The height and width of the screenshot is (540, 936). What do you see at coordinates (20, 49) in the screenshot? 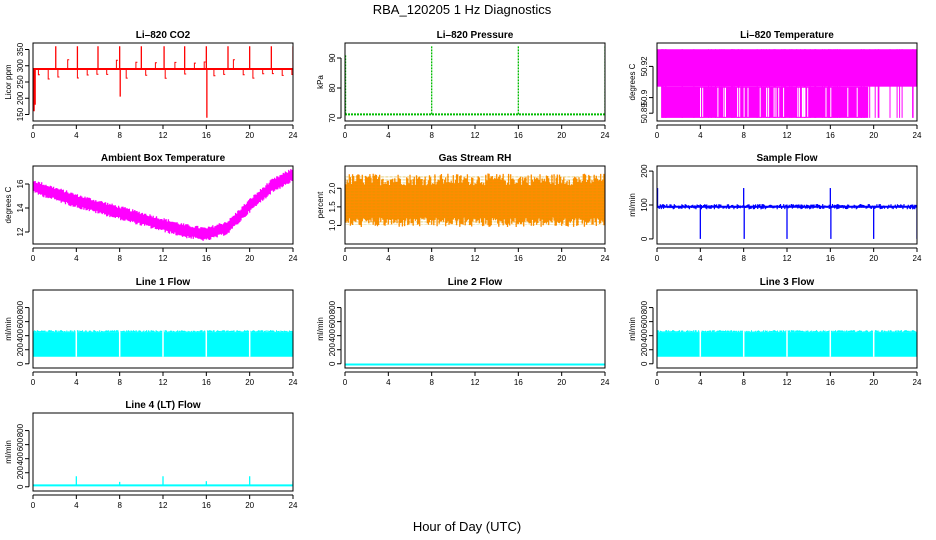
I see `y-tick-label: 350` at bounding box center [20, 49].